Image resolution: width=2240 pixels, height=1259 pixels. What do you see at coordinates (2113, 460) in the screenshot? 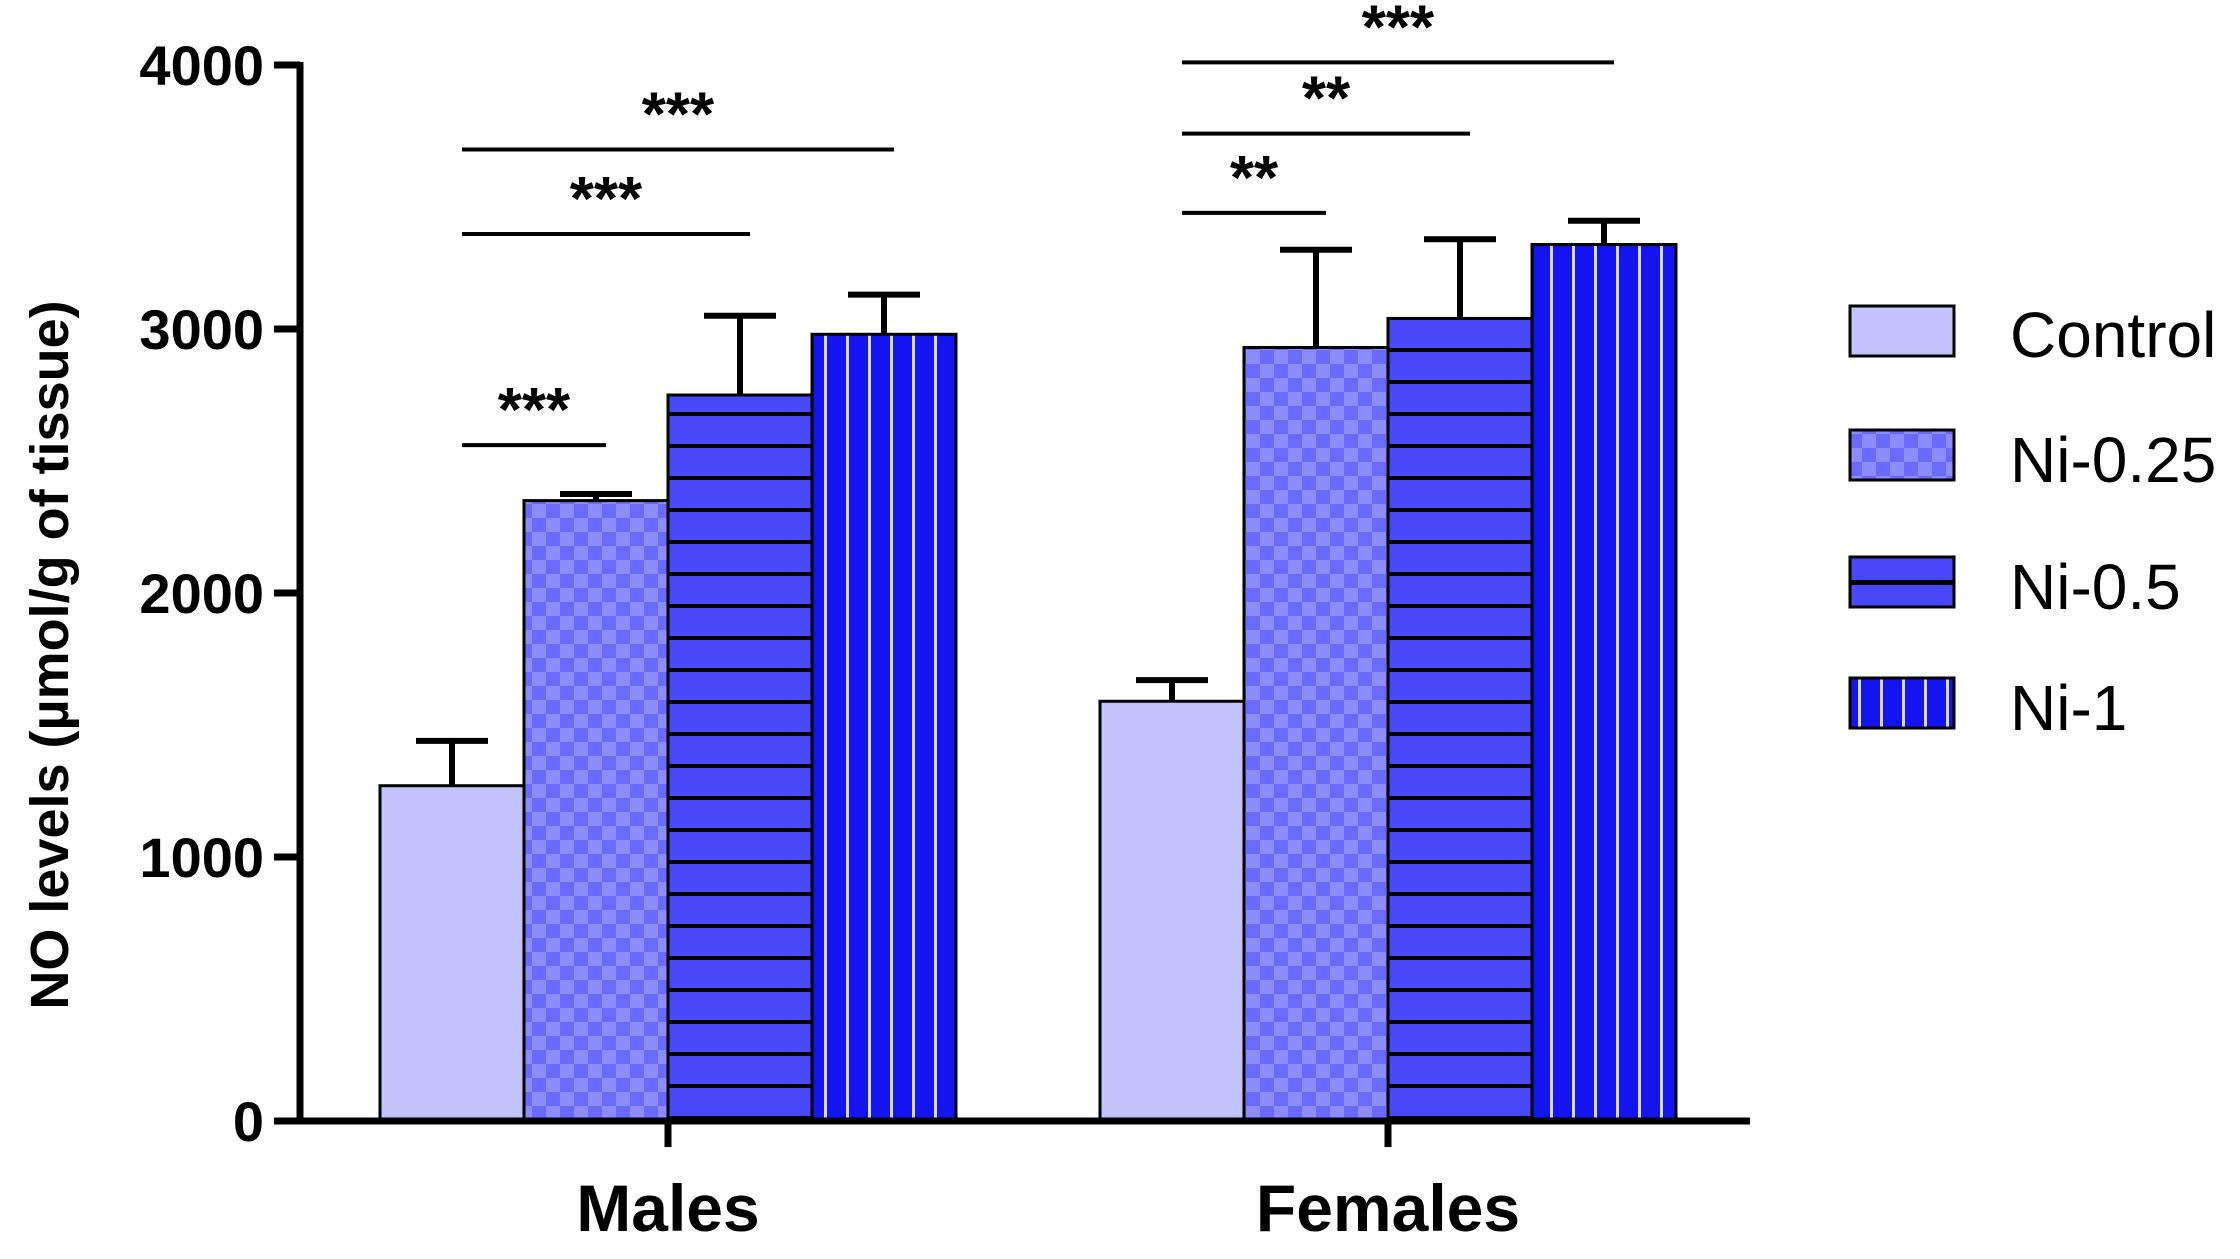
I see `legend-label: Ni-0.25` at bounding box center [2113, 460].